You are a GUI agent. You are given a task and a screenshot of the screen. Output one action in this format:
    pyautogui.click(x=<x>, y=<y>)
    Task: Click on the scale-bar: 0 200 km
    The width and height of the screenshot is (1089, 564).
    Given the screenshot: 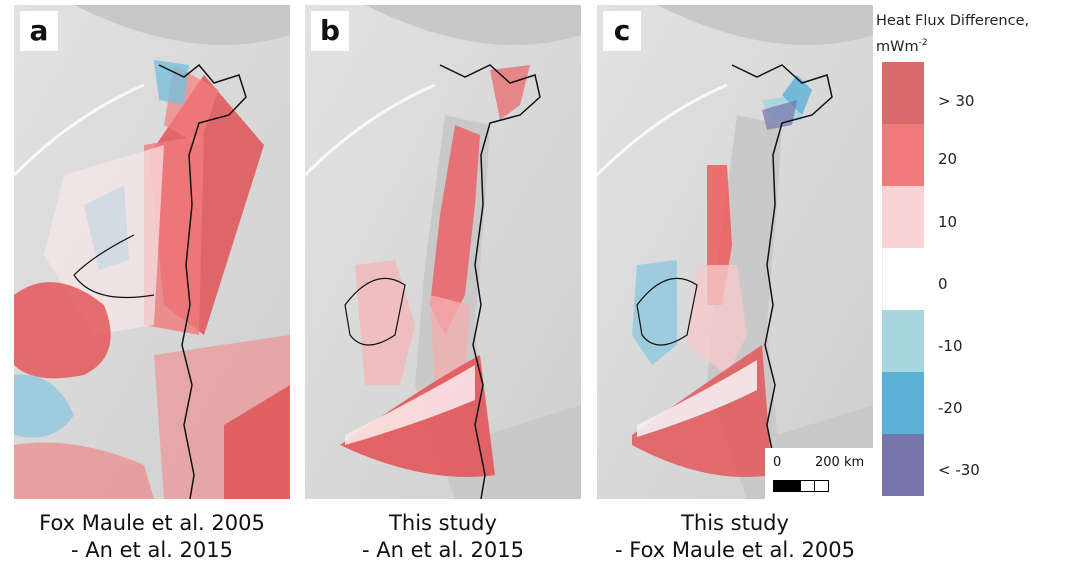 What is the action you would take?
    pyautogui.click(x=820, y=474)
    